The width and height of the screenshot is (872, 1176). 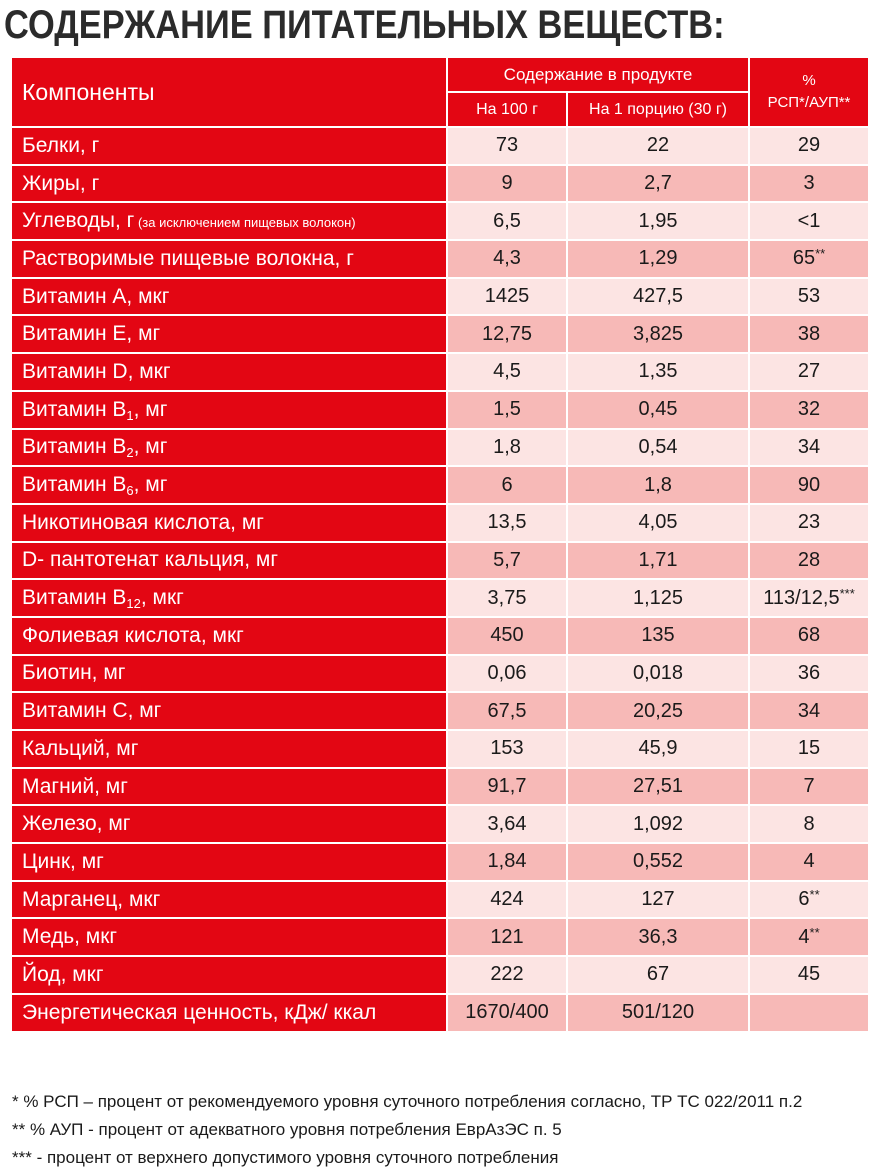 I want to click on value-per-100g: 12,75, so click(x=507, y=334).